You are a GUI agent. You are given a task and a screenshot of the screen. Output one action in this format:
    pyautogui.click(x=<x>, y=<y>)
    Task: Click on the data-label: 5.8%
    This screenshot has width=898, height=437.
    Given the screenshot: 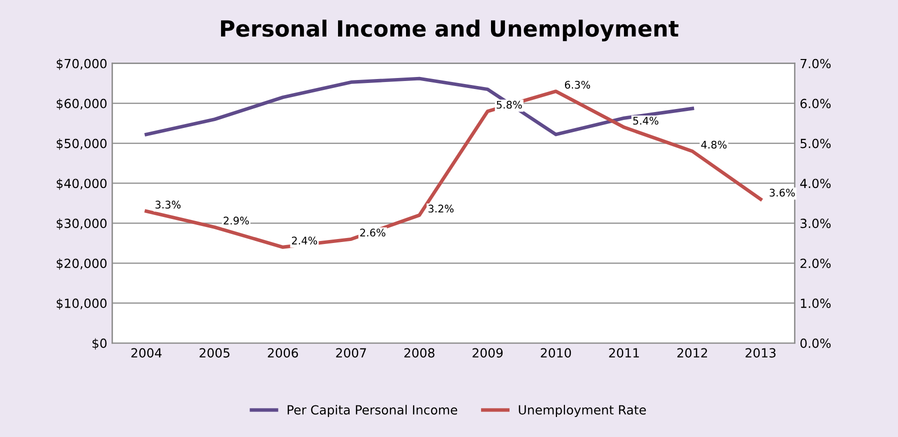 What is the action you would take?
    pyautogui.click(x=509, y=104)
    